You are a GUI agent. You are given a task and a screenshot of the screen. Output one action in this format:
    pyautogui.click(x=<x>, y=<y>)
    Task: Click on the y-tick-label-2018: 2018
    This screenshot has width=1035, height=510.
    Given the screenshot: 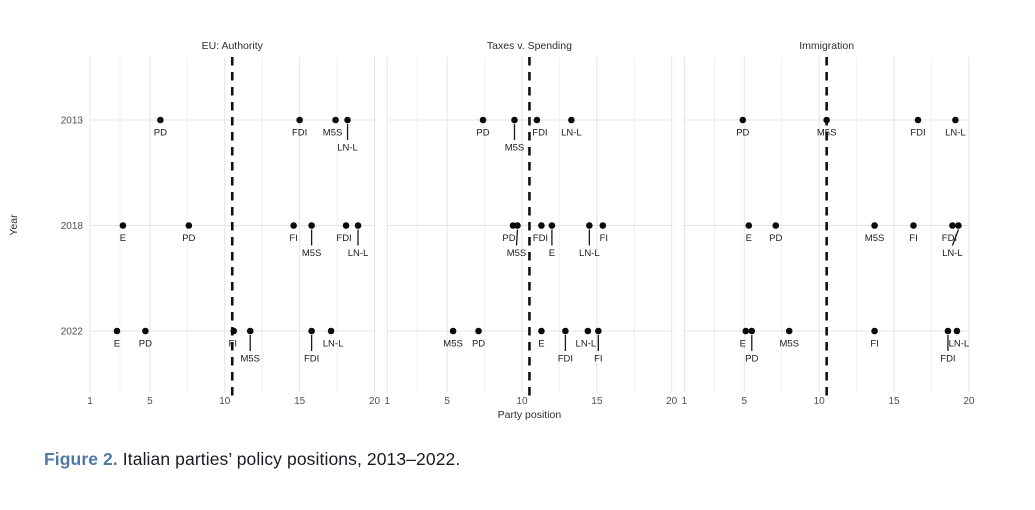 What is the action you would take?
    pyautogui.click(x=72, y=226)
    